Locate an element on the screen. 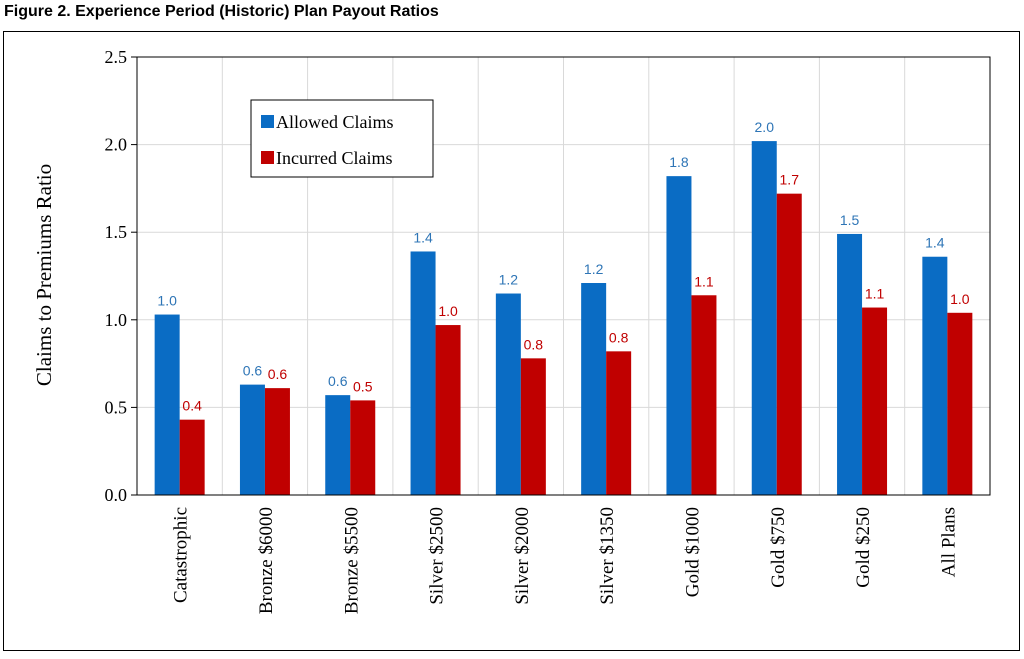 The image size is (1024, 659). data-label-allowed-2: 0.6 is located at coordinates (253, 371).